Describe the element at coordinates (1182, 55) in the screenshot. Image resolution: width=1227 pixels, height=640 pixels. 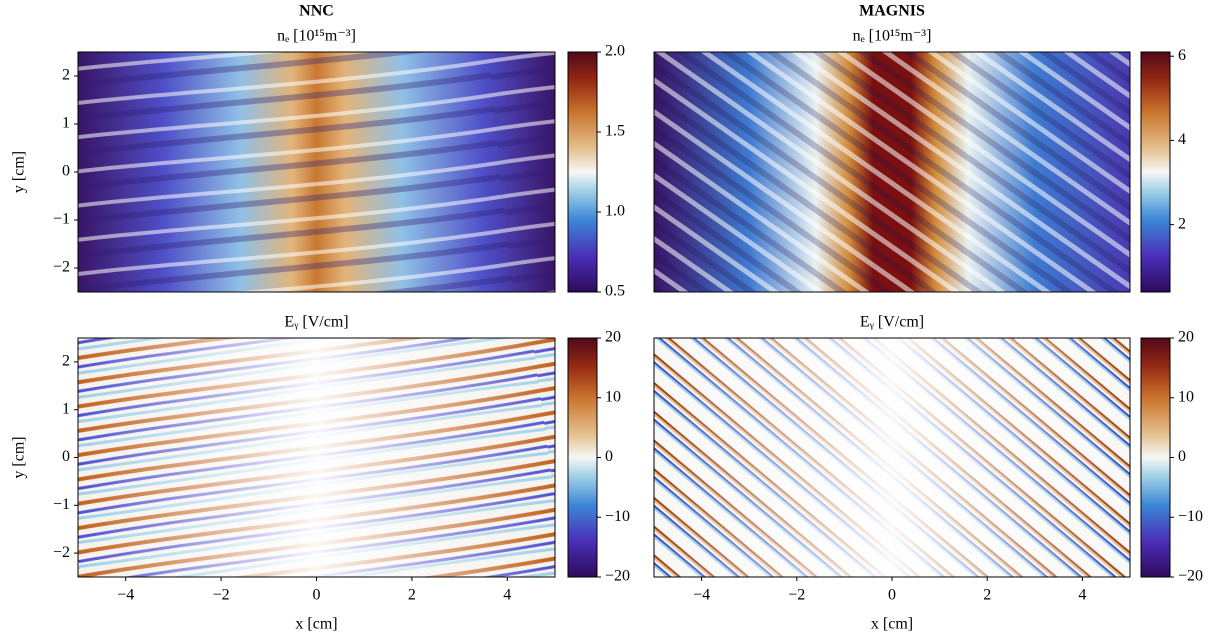
I see `colorbar-tick-label: 6` at that location.